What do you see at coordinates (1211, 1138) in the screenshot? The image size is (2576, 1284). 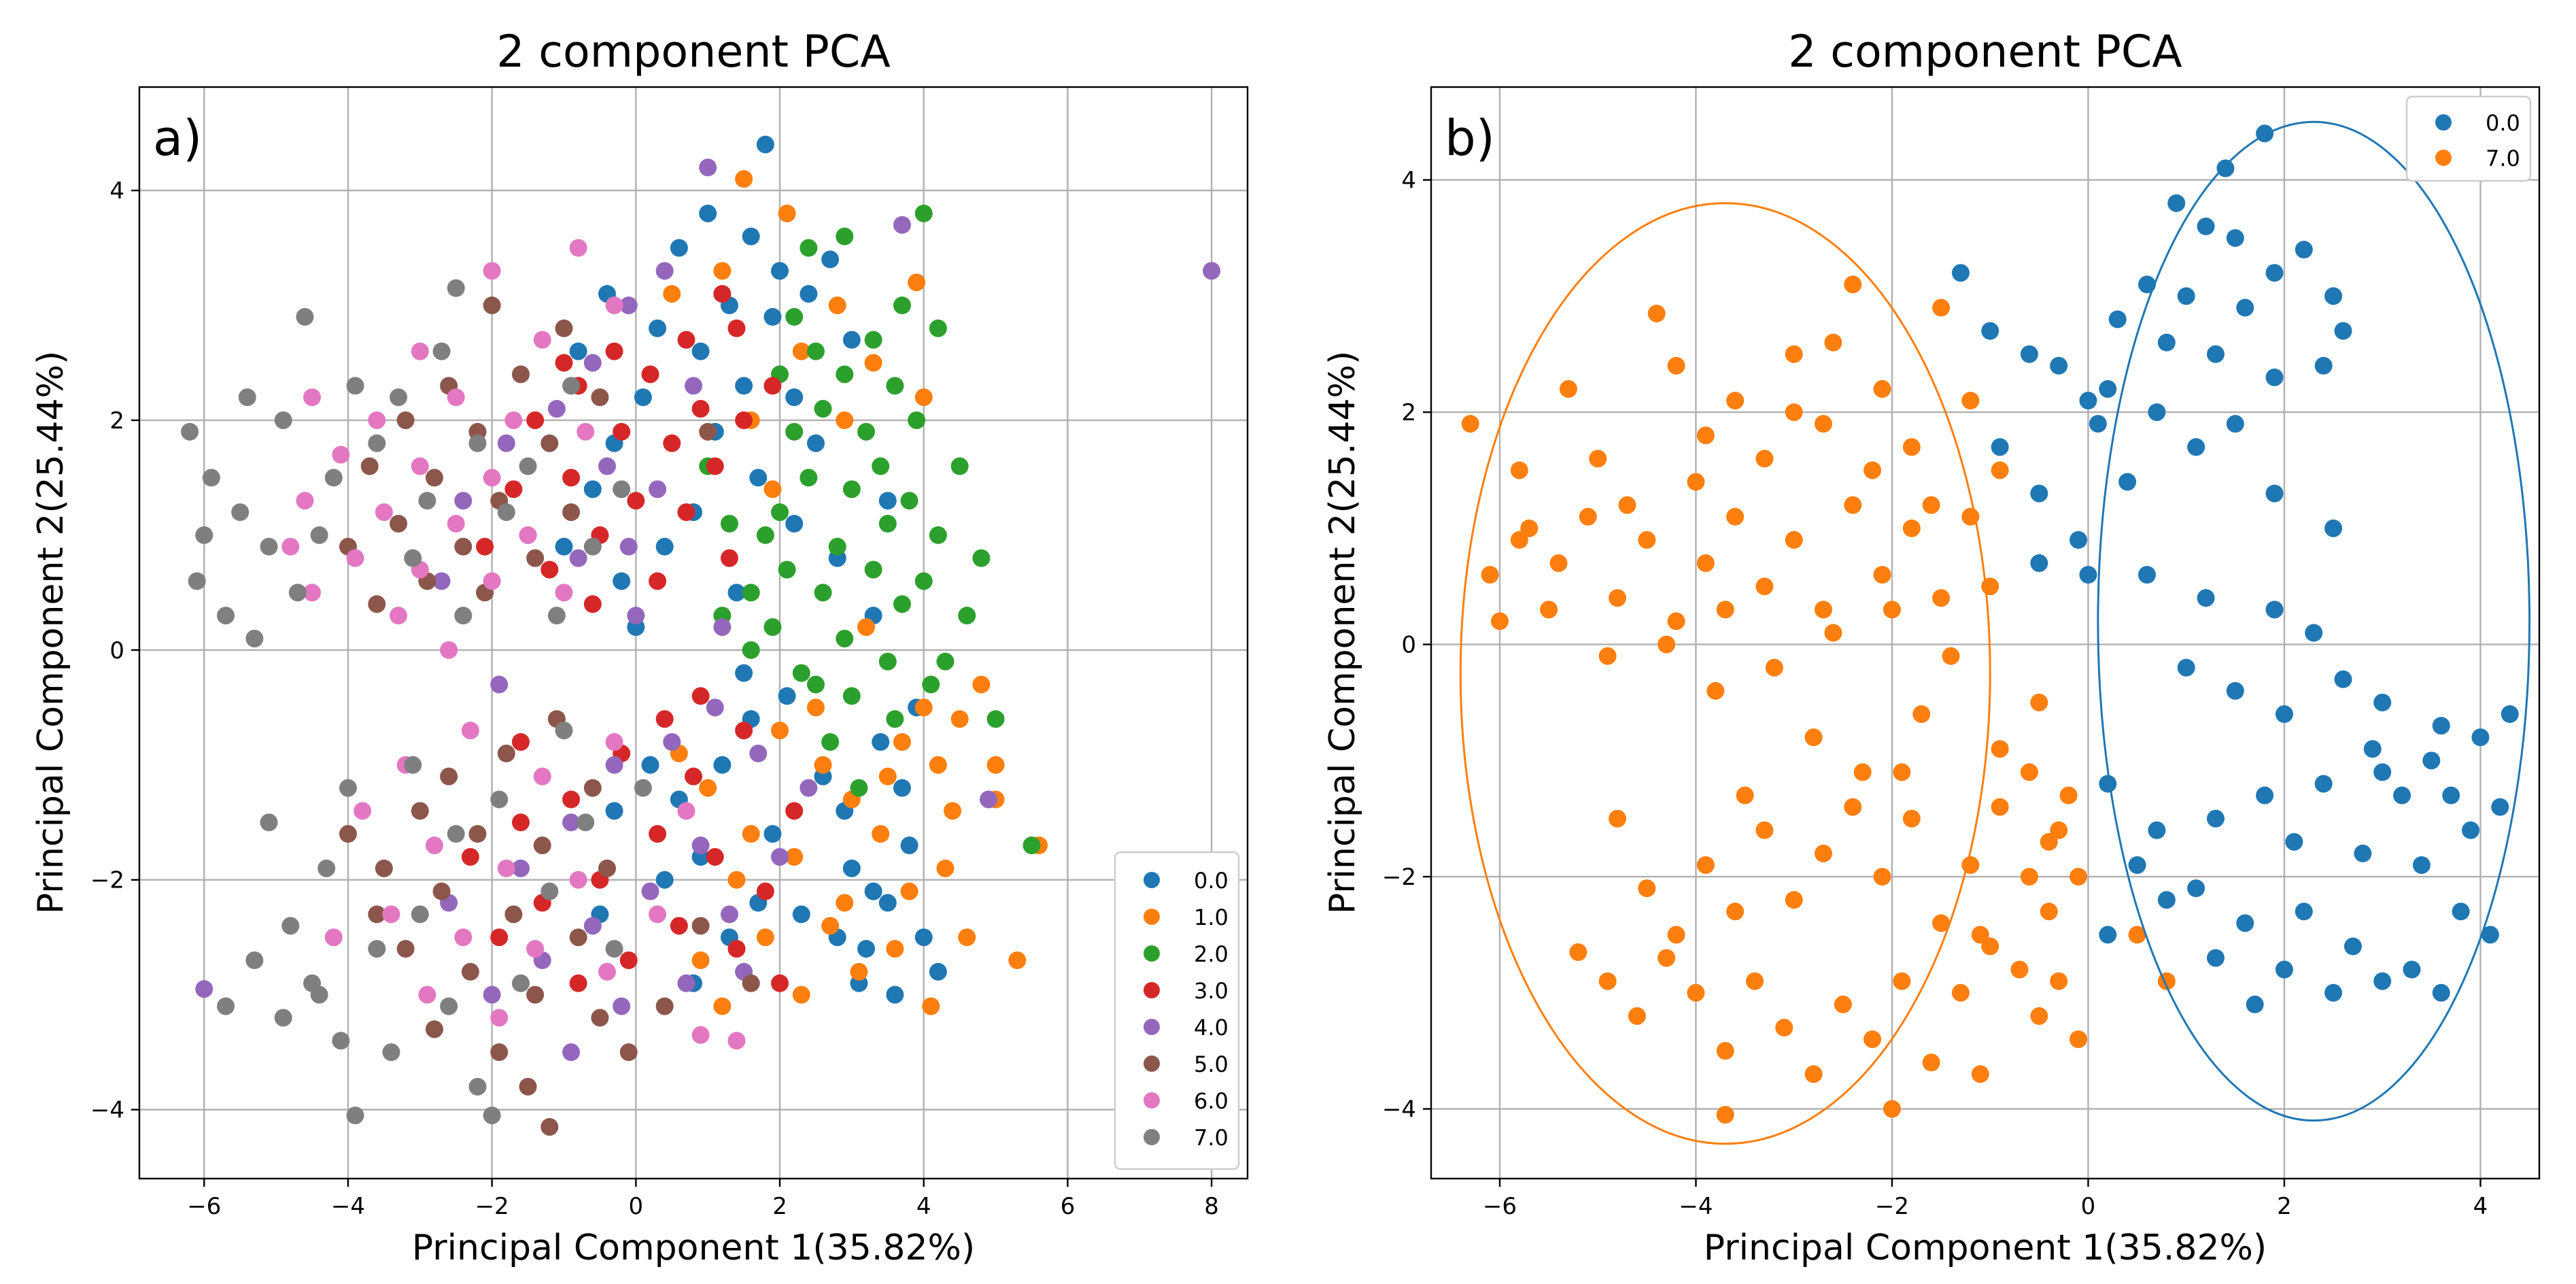 I see `legend-label-7.0: 7.0` at bounding box center [1211, 1138].